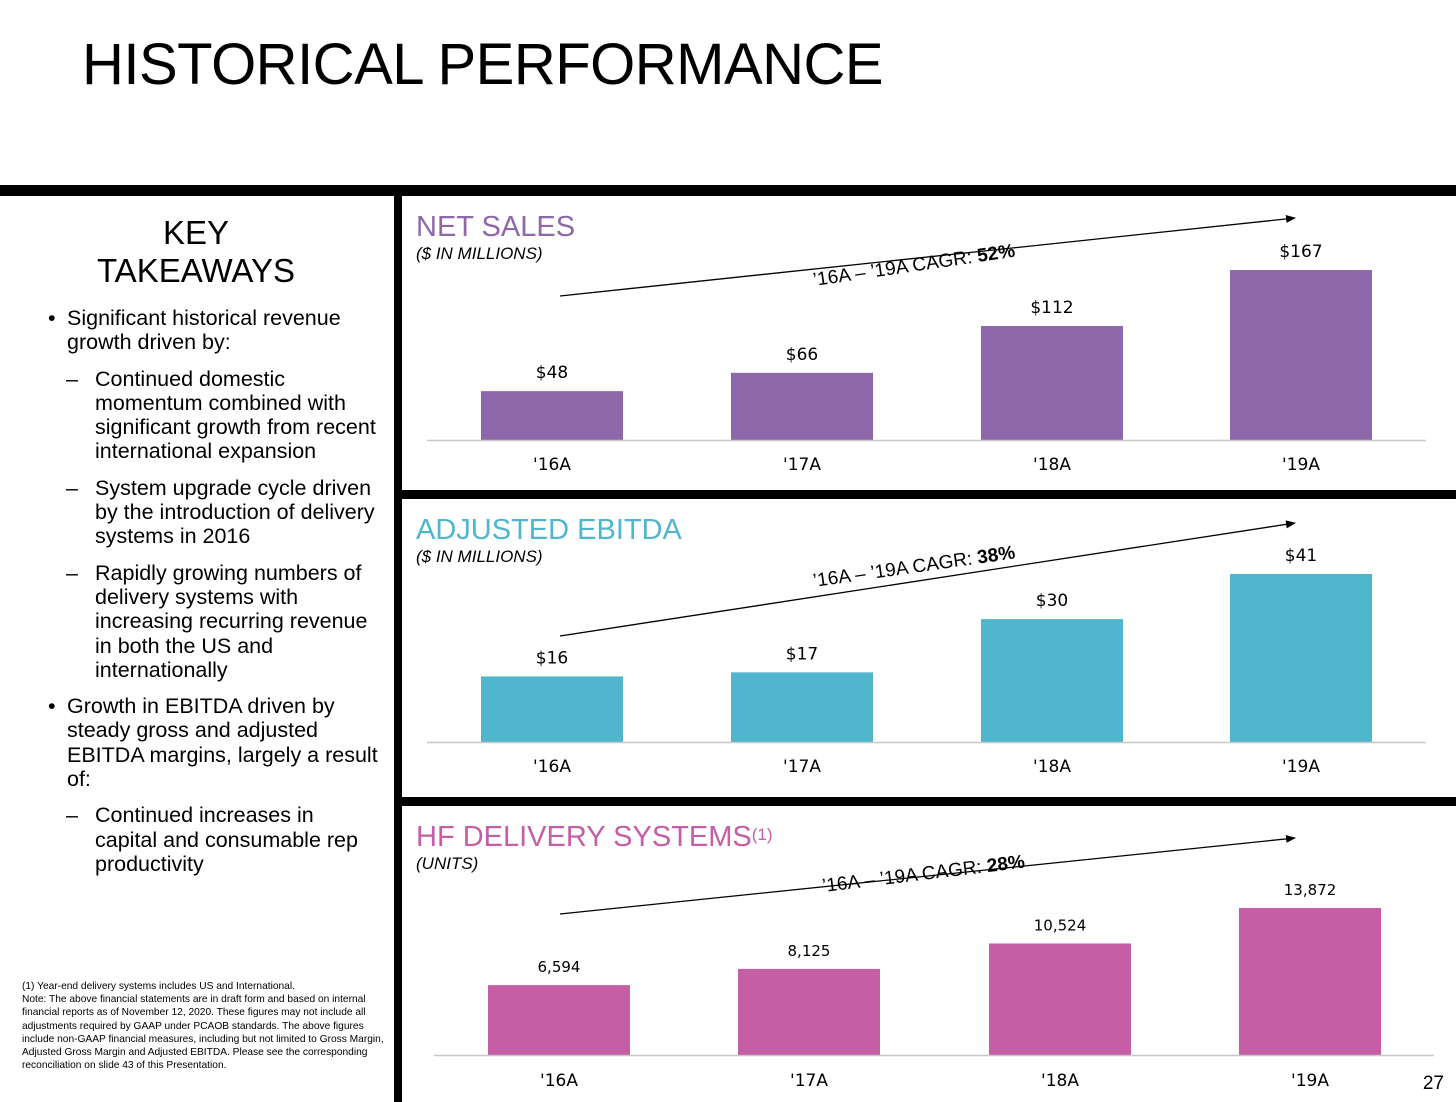 The image size is (1456, 1102). I want to click on data-label: $16, so click(552, 658).